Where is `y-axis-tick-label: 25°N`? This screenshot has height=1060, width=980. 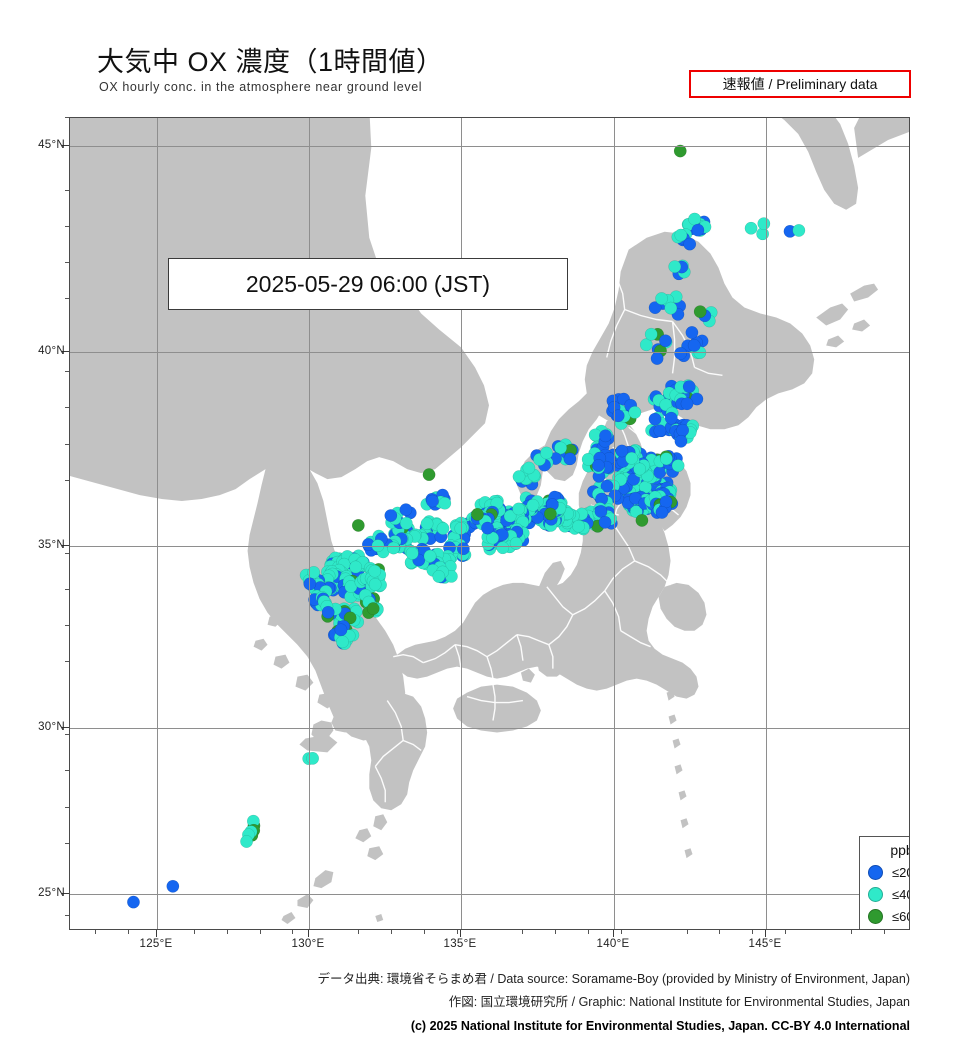
y-axis-tick-label: 25°N is located at coordinates (51, 893).